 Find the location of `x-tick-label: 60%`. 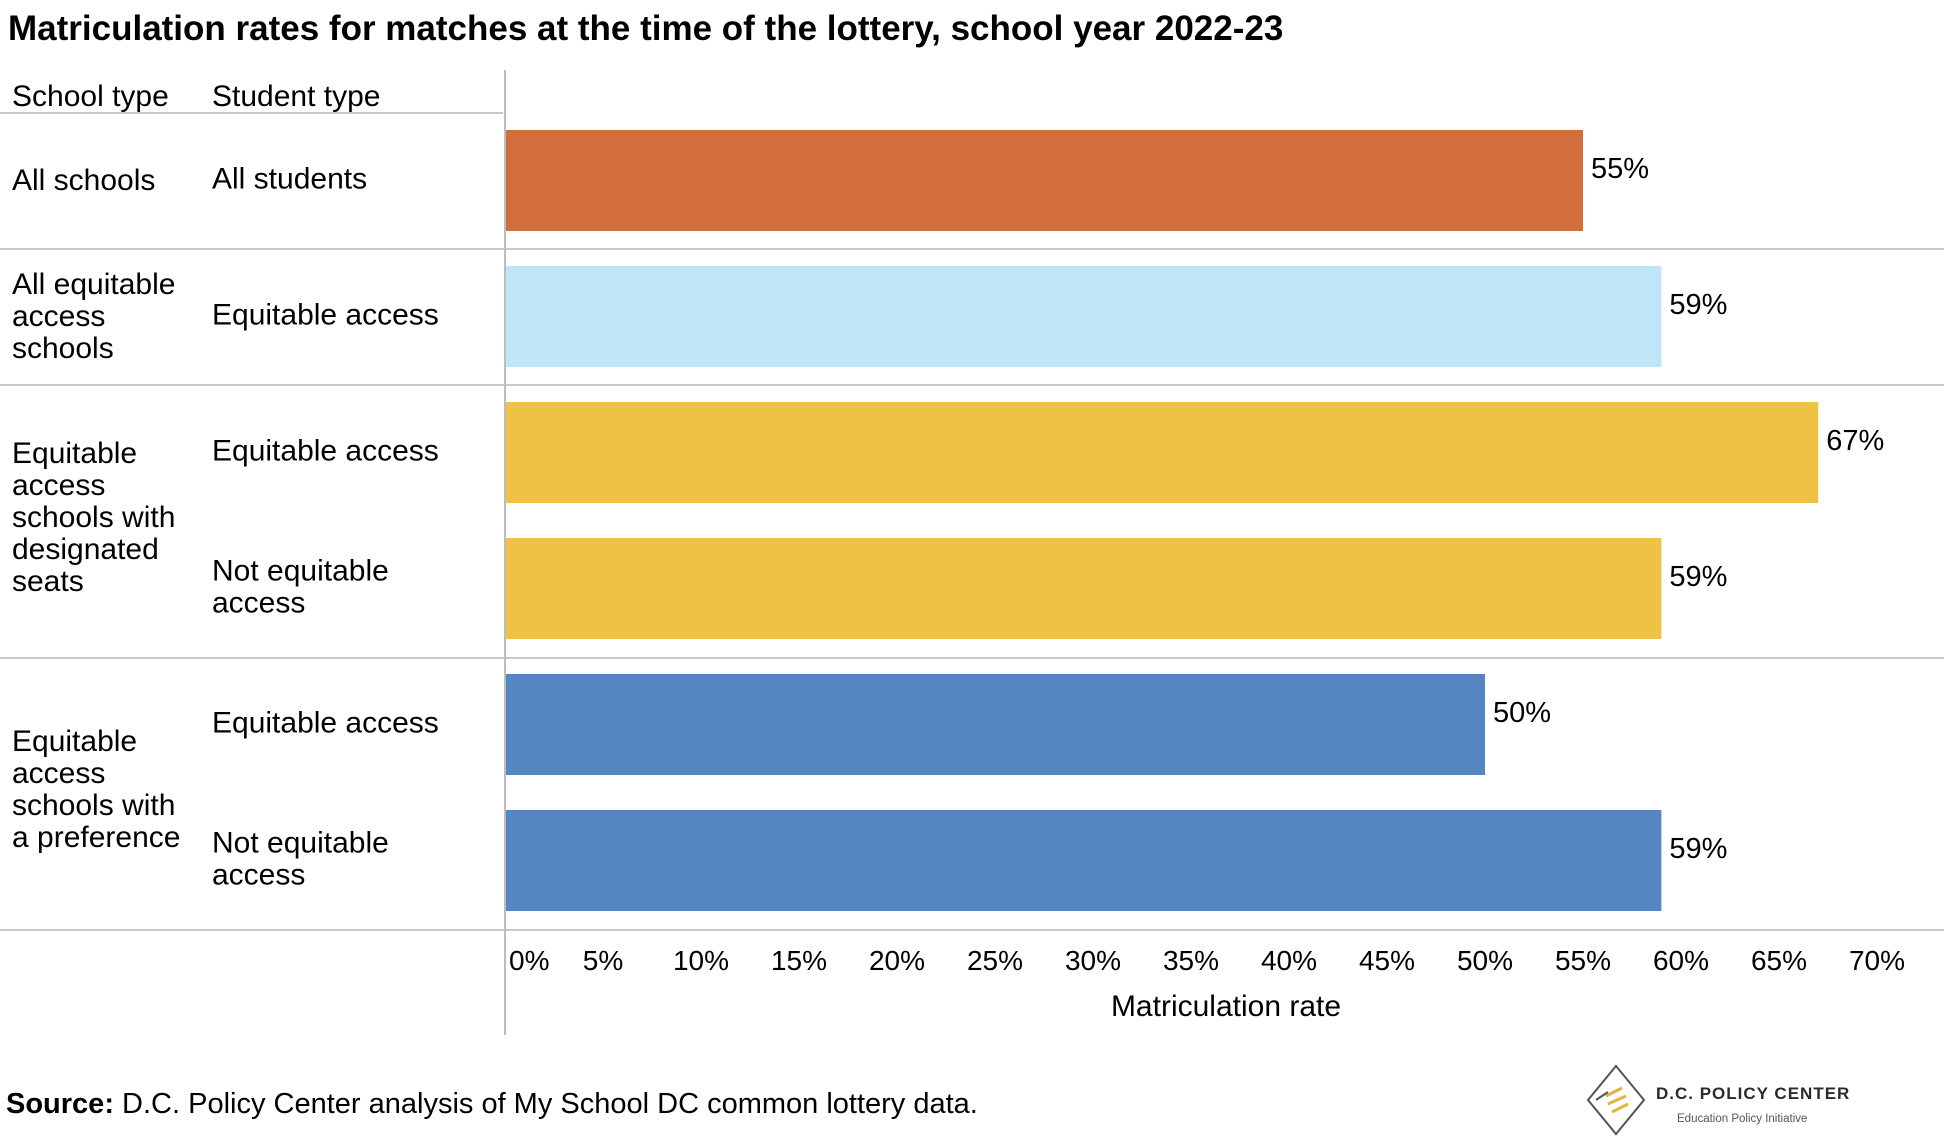

x-tick-label: 60% is located at coordinates (1681, 960).